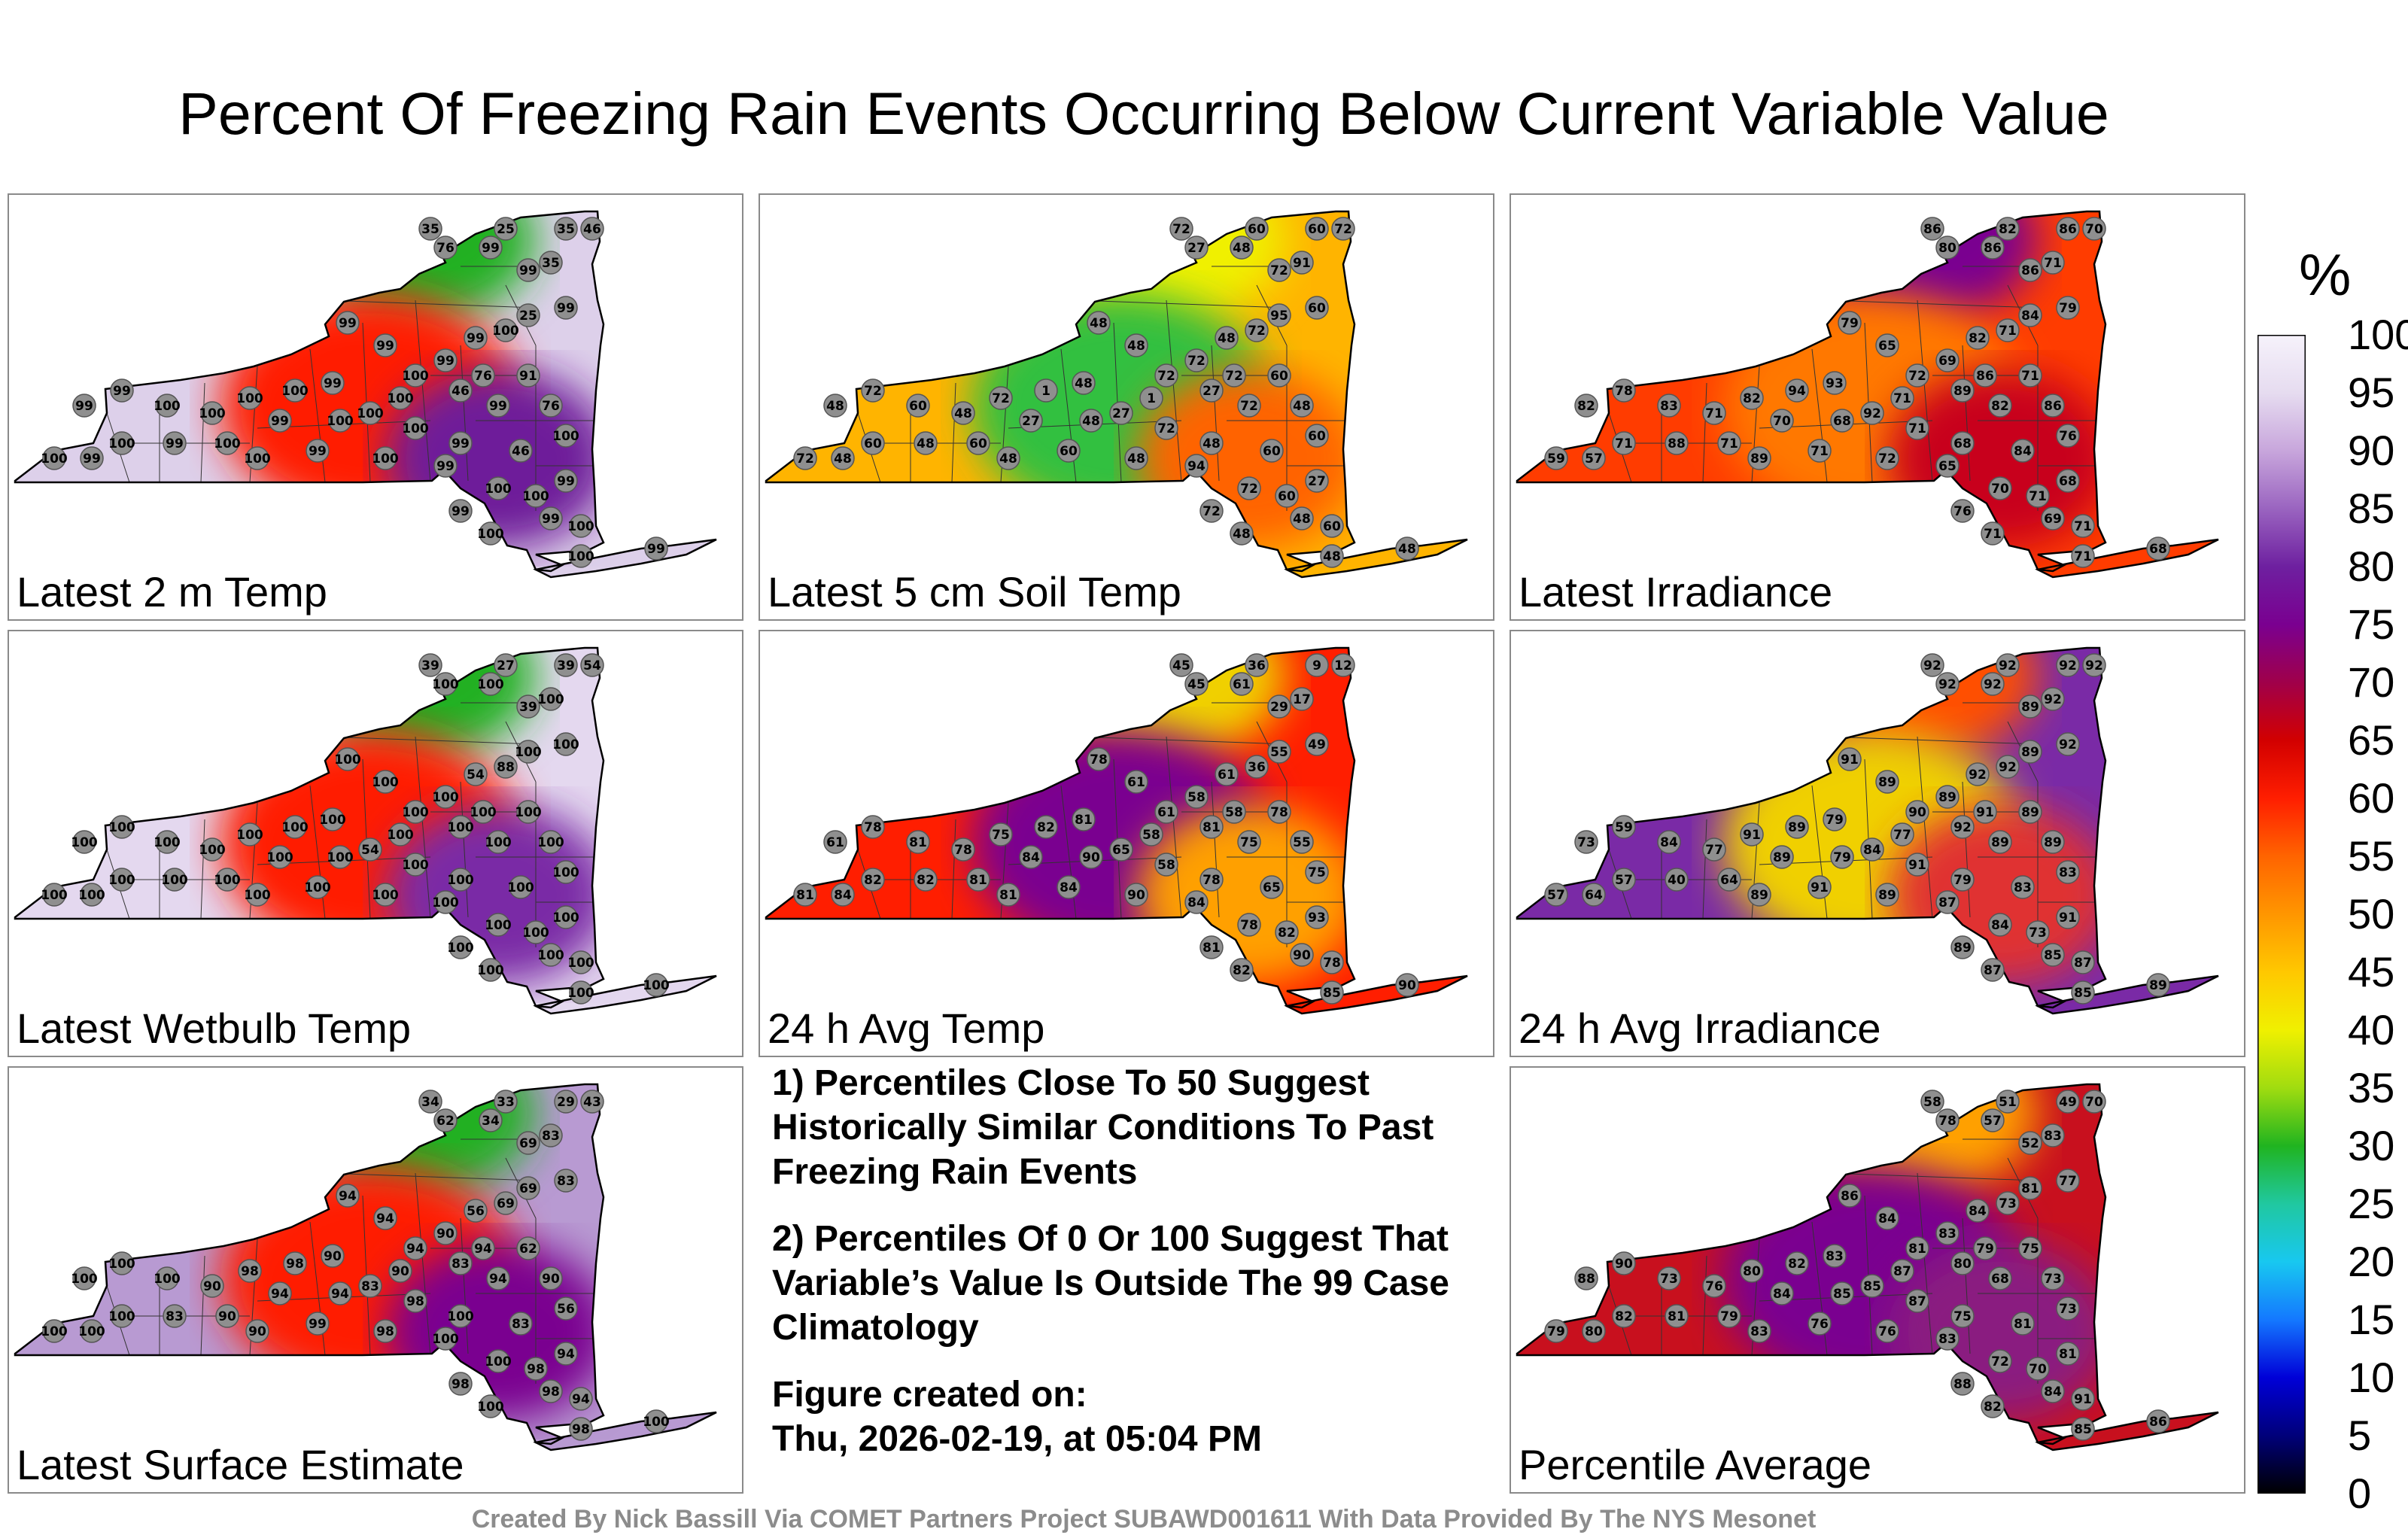 This screenshot has width=2408, height=1535. What do you see at coordinates (445, 1121) in the screenshot?
I see `station-value: 62` at bounding box center [445, 1121].